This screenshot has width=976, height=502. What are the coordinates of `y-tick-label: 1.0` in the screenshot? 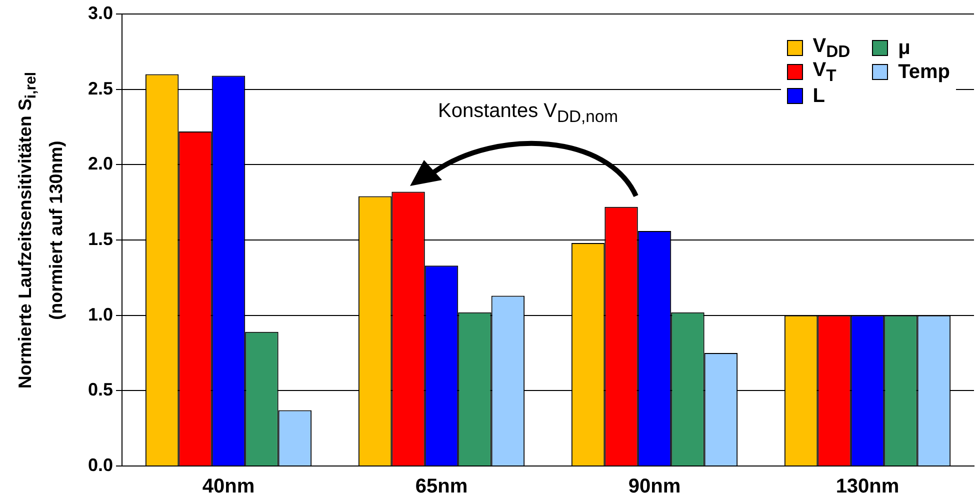 It's located at (100, 314).